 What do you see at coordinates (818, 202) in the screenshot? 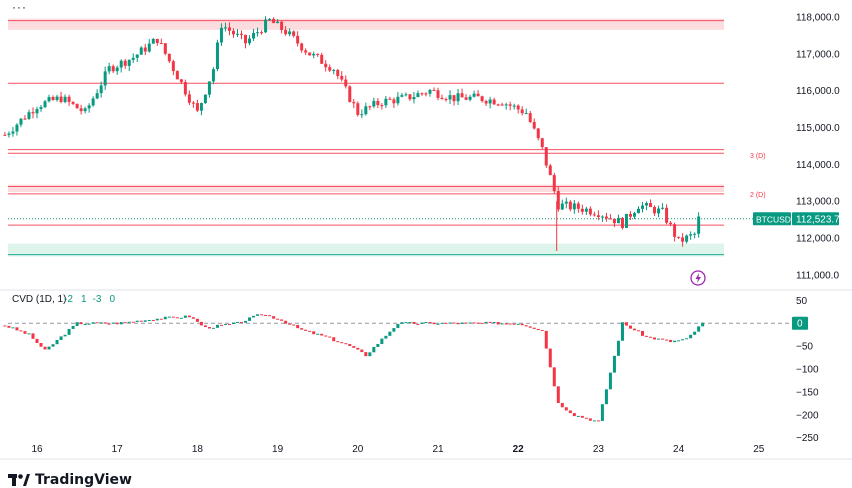
I see `price-tick-label: 113,000.0` at bounding box center [818, 202].